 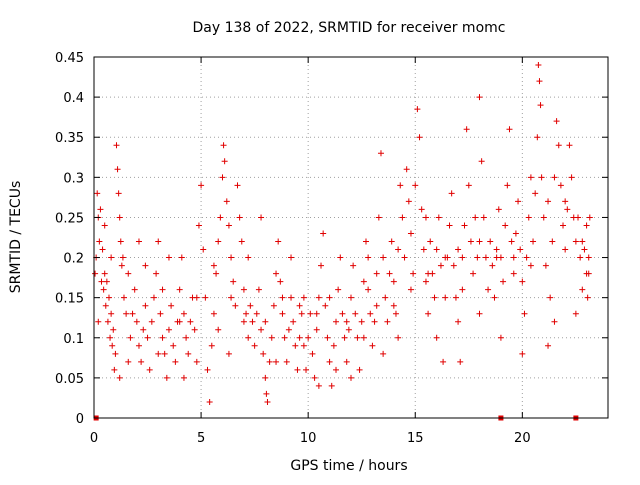 I want to click on y-tick-label: 0.05, so click(x=69, y=379).